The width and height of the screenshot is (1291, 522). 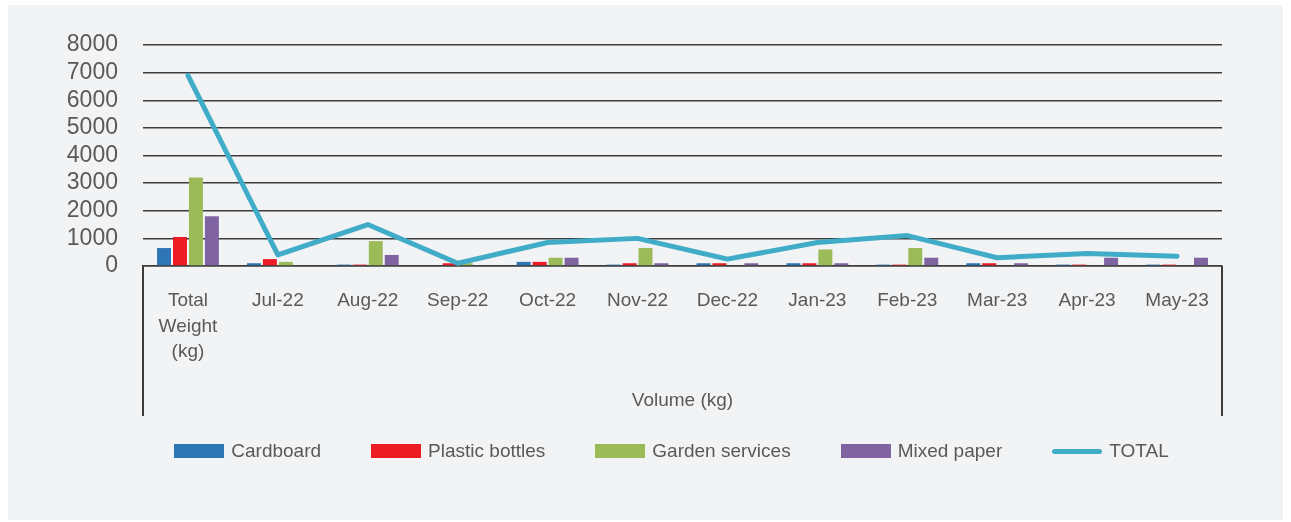 What do you see at coordinates (92, 43) in the screenshot?
I see `y-tick-label: 8000` at bounding box center [92, 43].